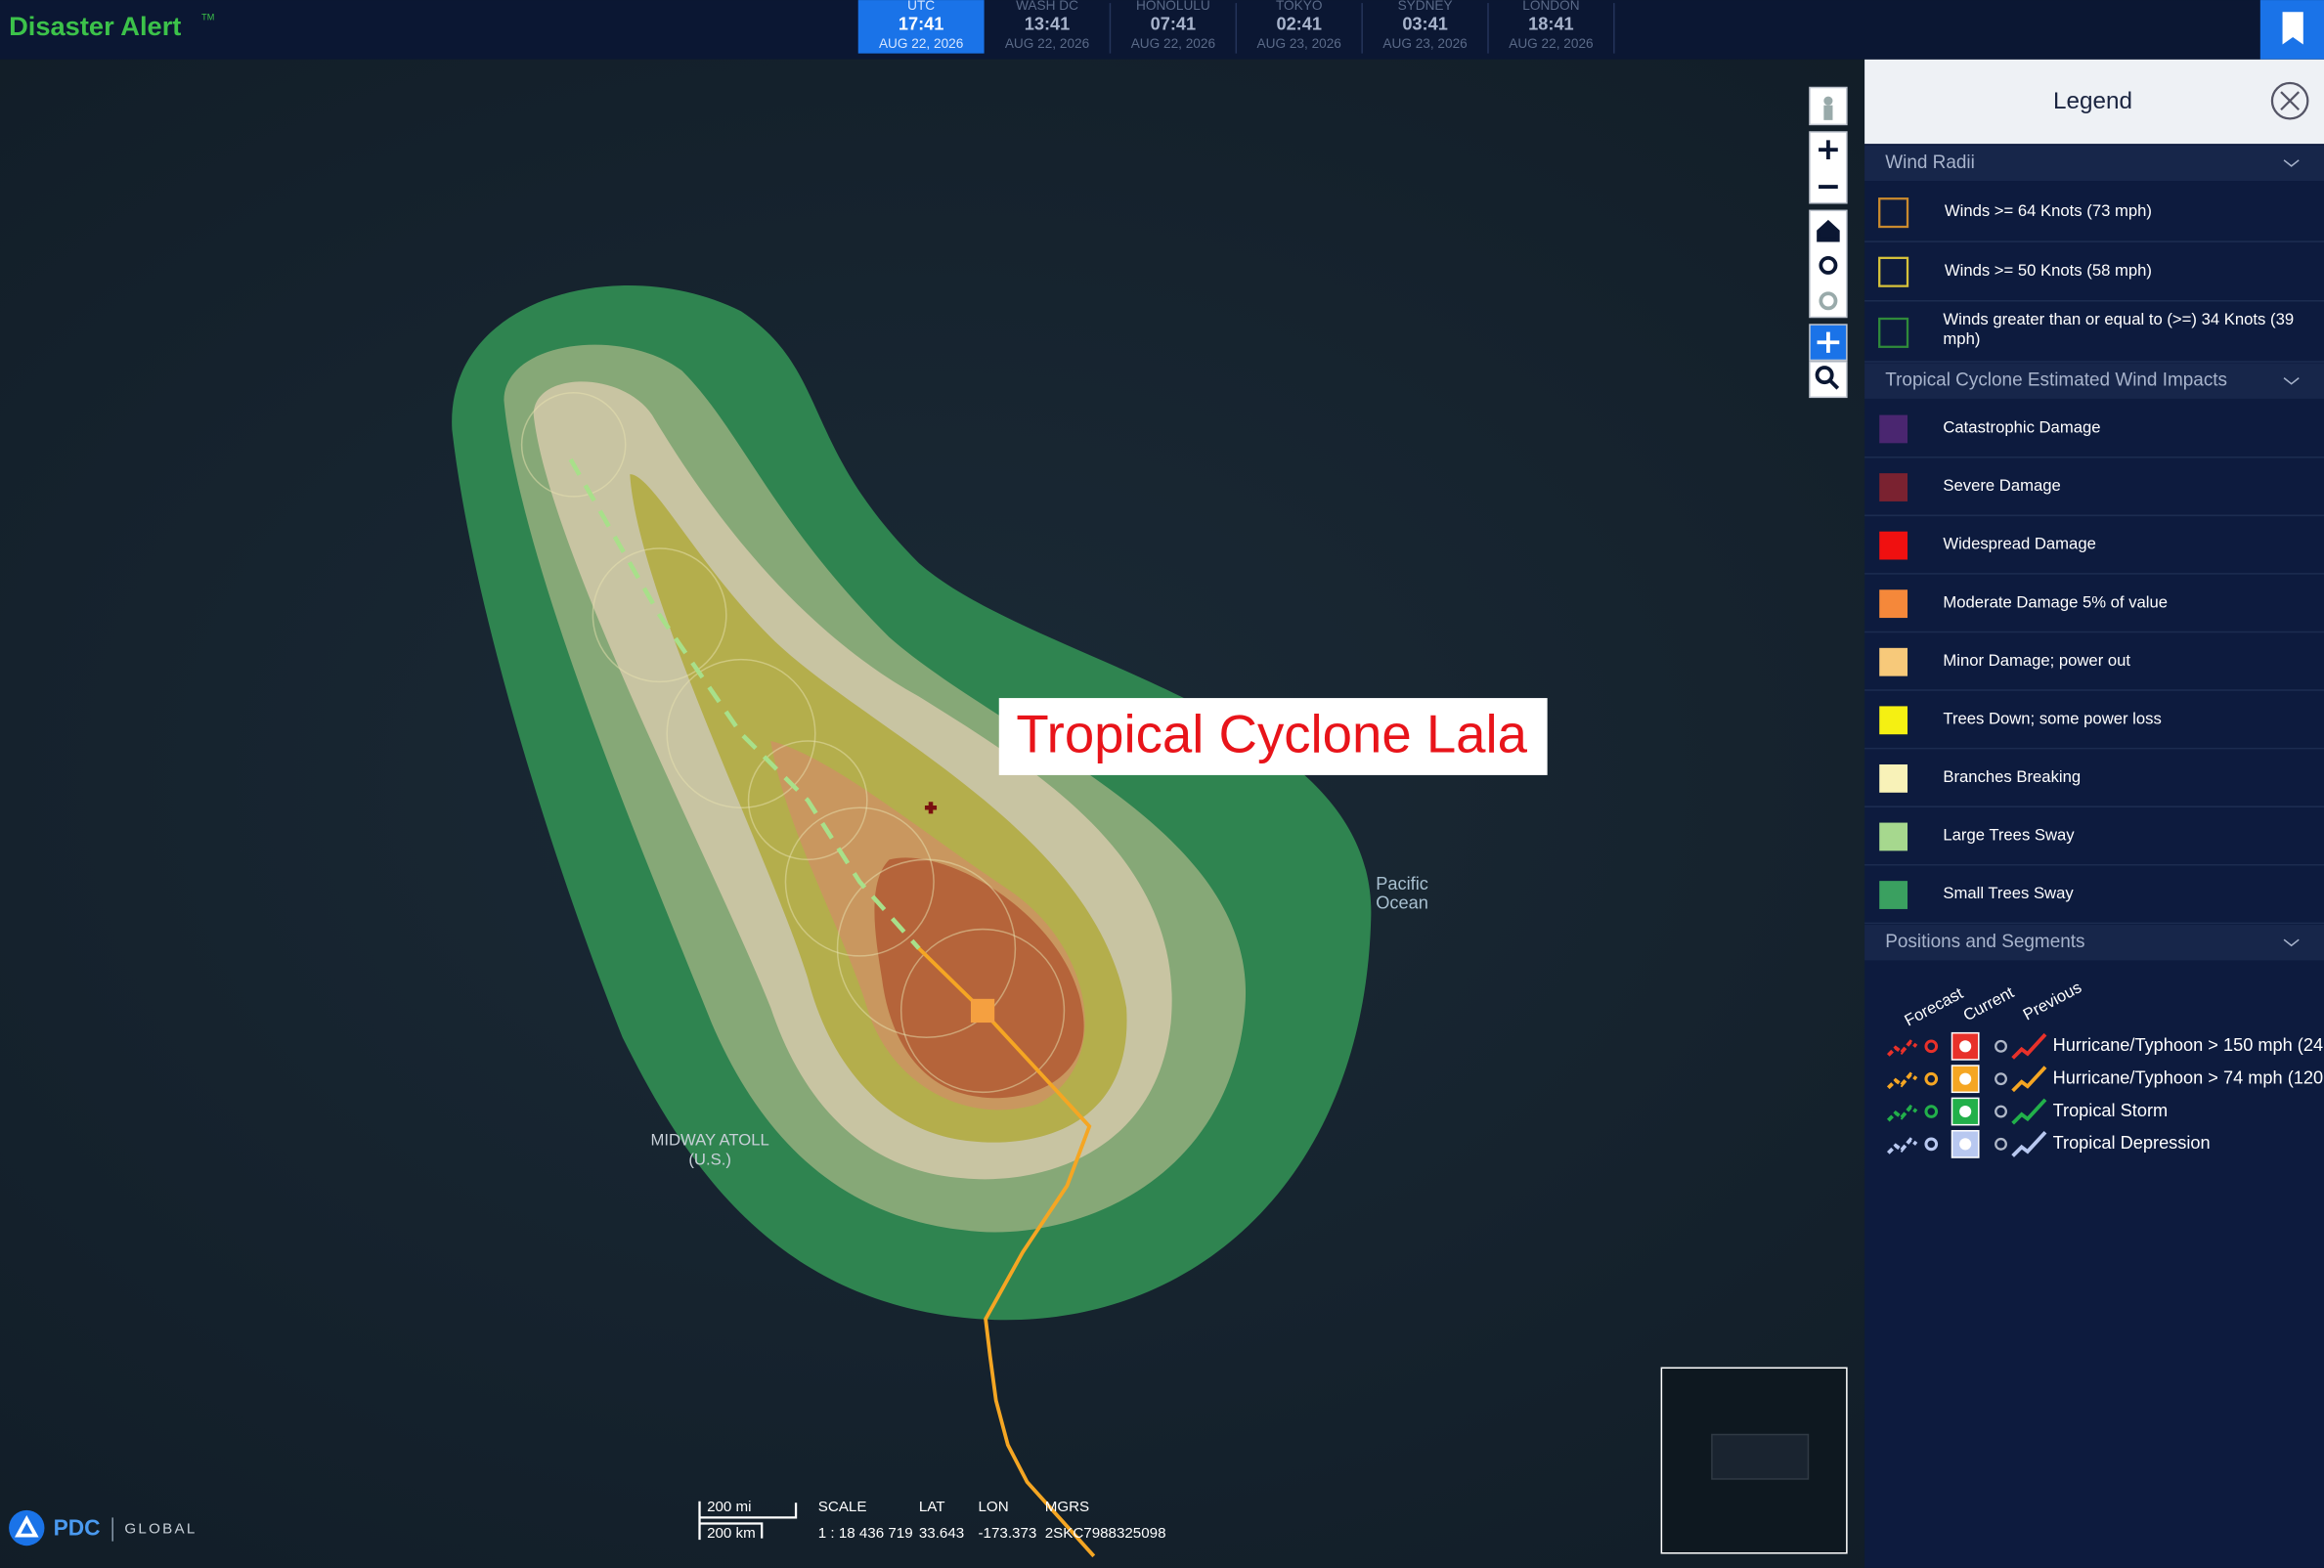 This screenshot has height=1568, width=2324. Describe the element at coordinates (1299, 25) in the screenshot. I see `clock-time: 02:41` at that location.